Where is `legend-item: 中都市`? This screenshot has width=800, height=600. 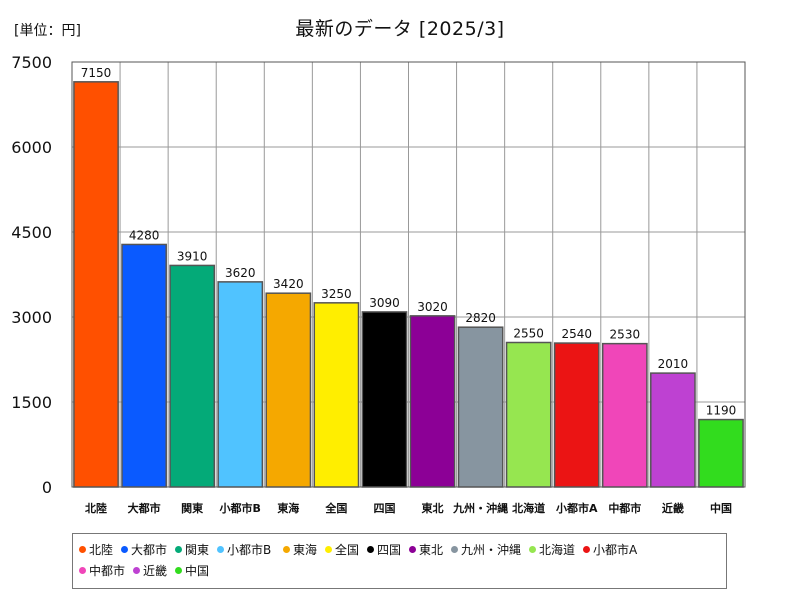 legend-item: 中都市 is located at coordinates (102, 571).